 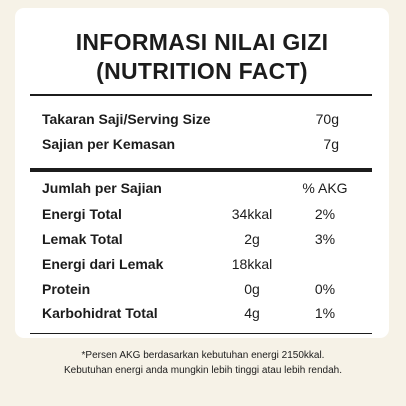 I want to click on nutrient-label: Energi dari Lemak, so click(x=103, y=264).